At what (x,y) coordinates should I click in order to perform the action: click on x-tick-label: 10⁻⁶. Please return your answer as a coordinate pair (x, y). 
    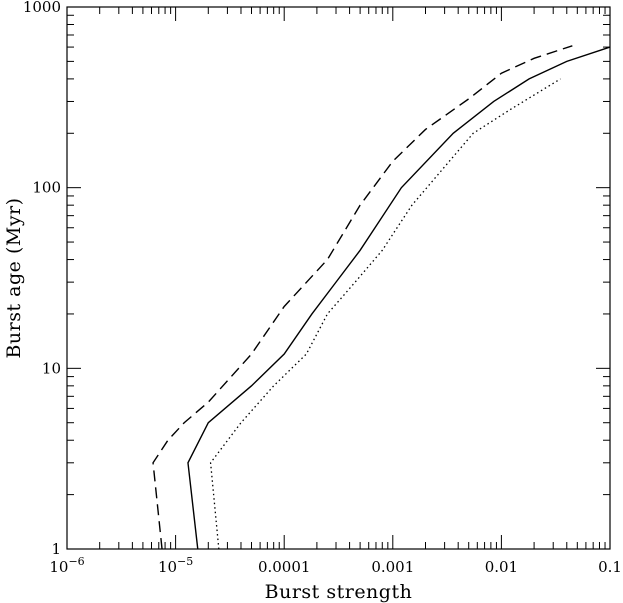
    Looking at the image, I should click on (66, 565).